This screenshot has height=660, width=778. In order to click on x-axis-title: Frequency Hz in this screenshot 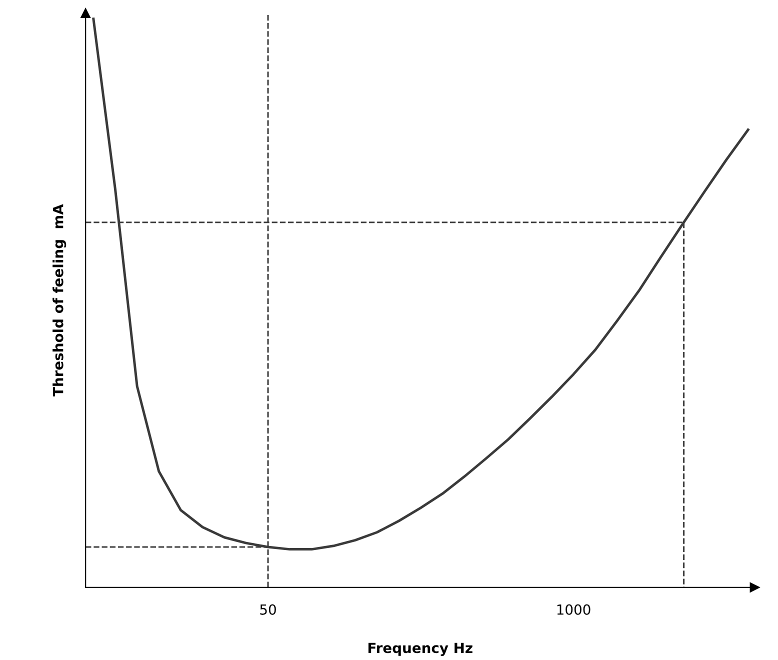, I will do `click(420, 649)`.